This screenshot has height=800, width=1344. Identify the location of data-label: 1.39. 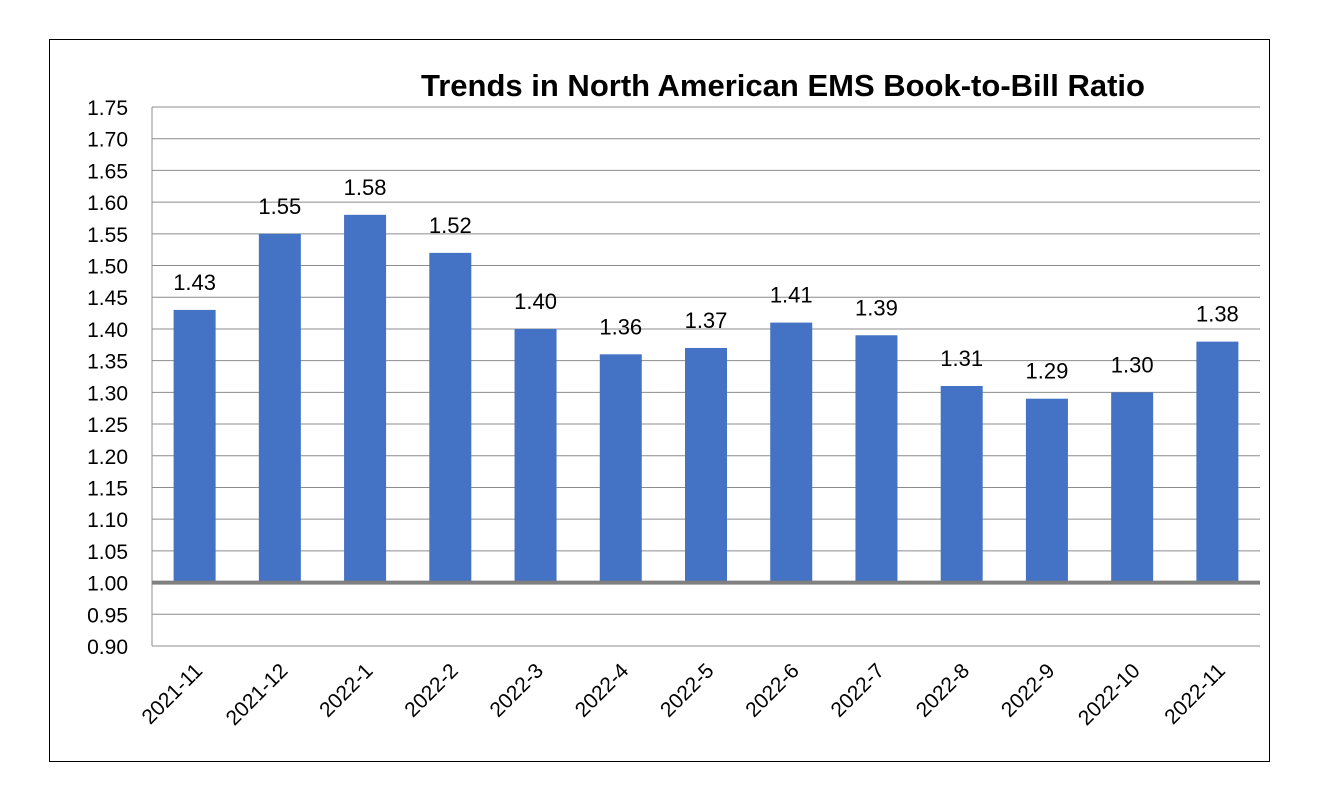
(876, 307).